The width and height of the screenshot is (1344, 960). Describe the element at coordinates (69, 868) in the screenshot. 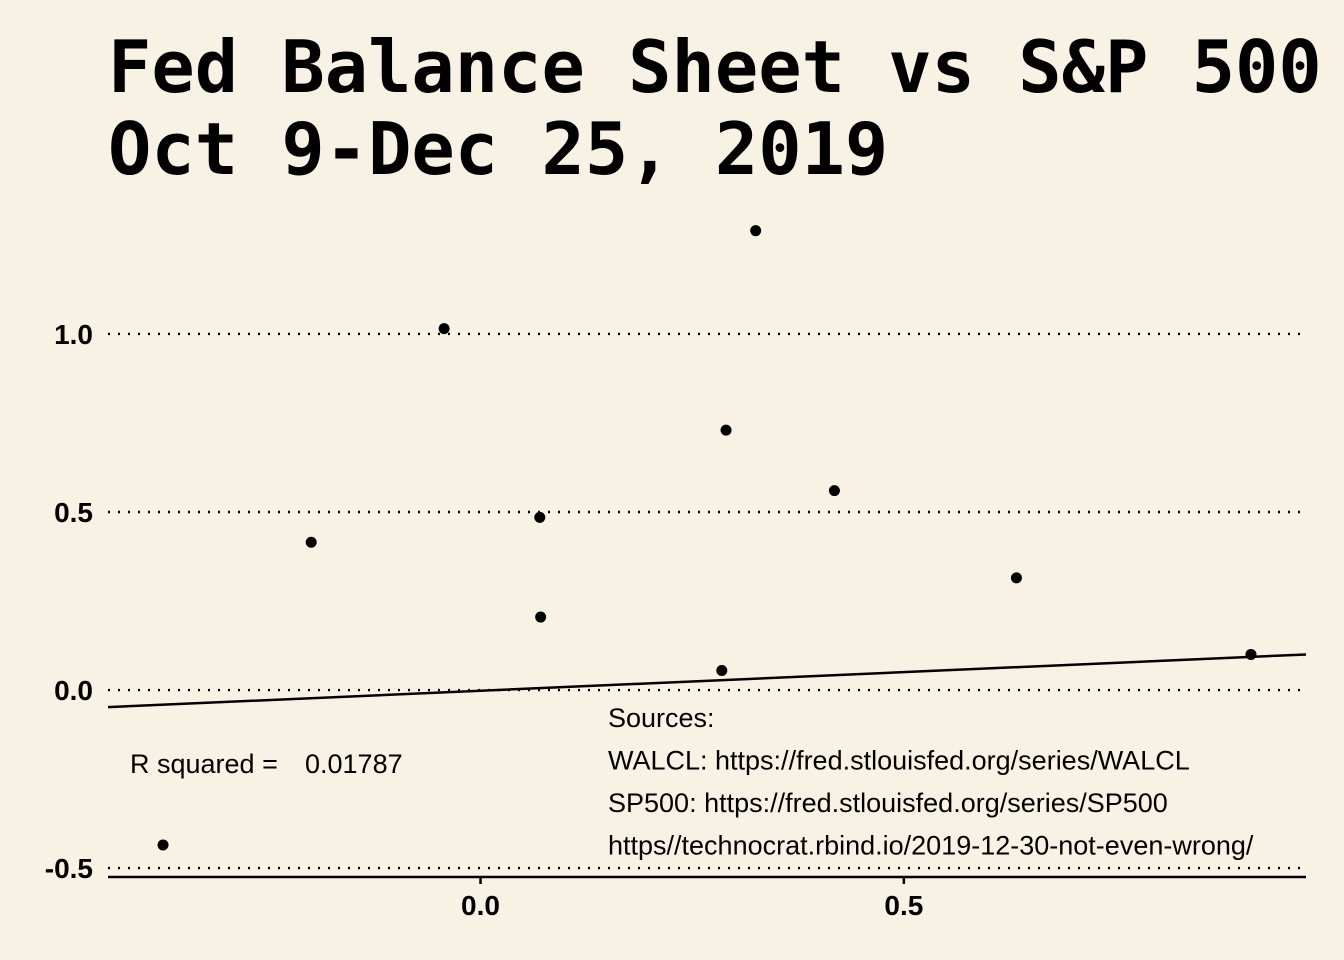

I see `y-tick-label: -0.5` at that location.